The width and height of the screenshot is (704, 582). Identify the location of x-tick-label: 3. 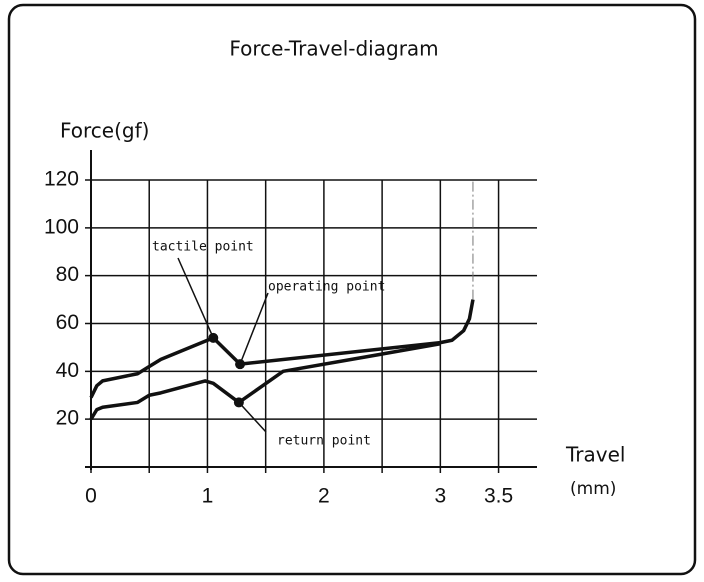
(441, 496).